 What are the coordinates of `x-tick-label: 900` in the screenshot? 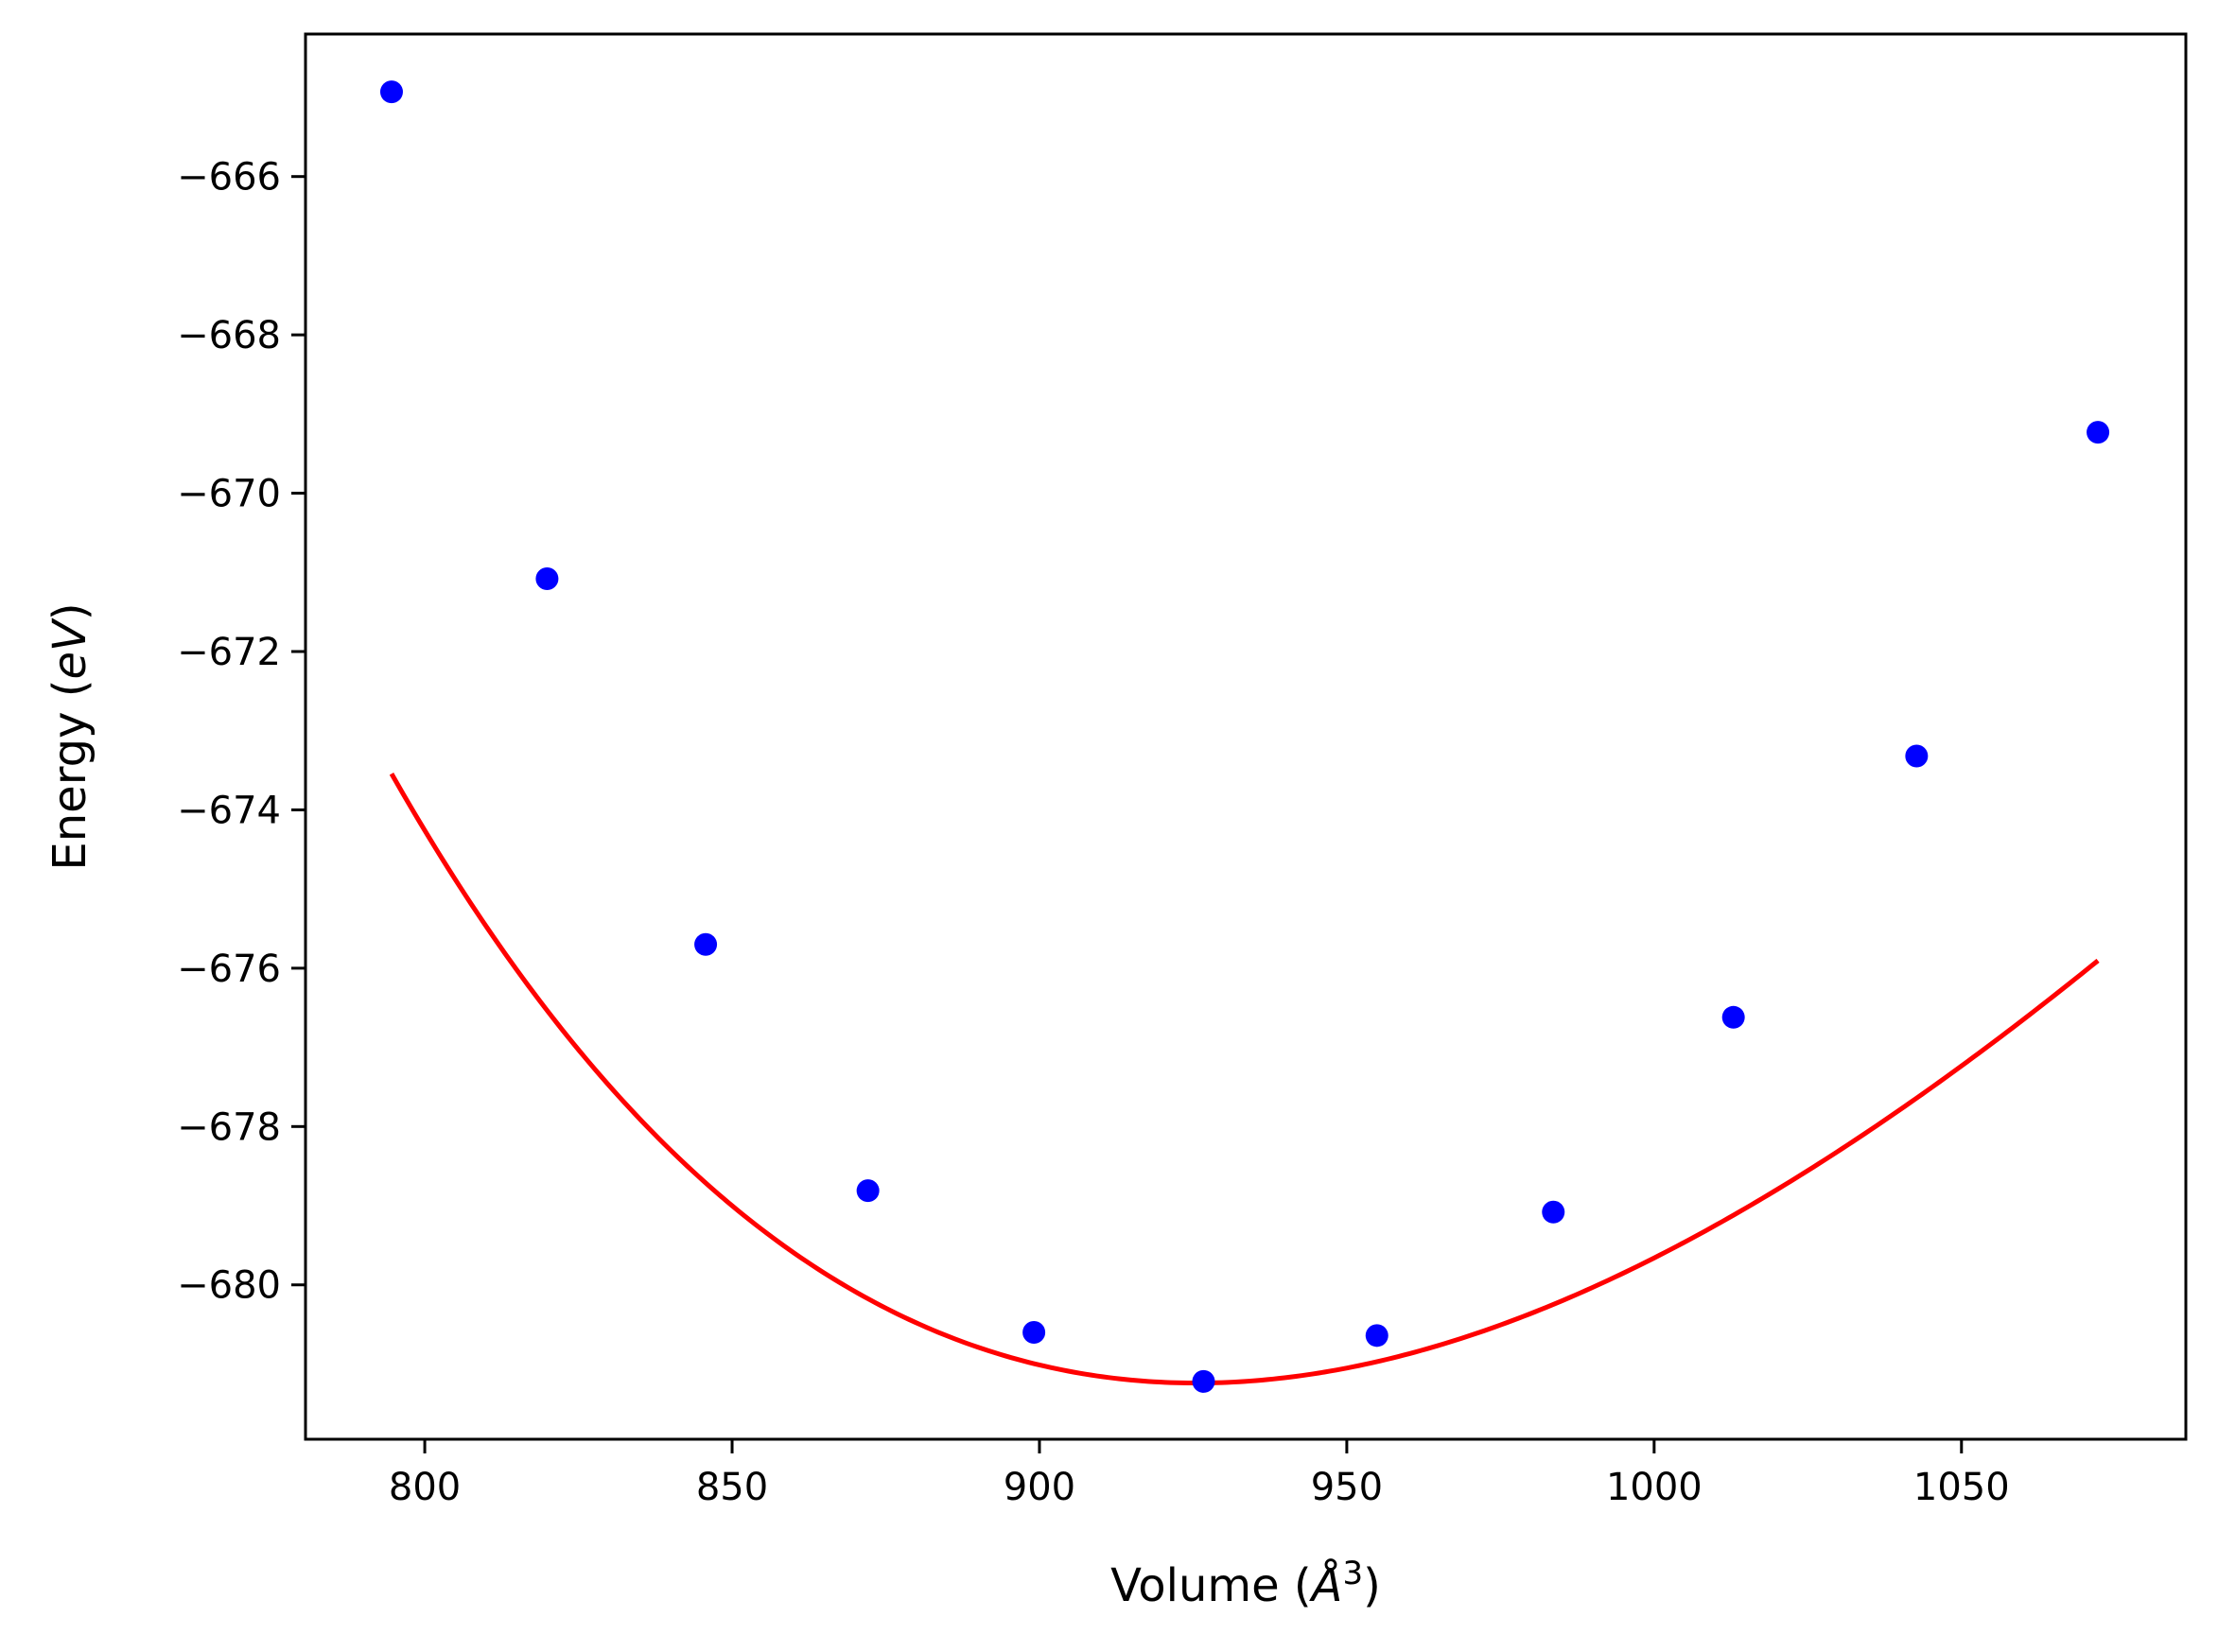 It's located at (1039, 1488).